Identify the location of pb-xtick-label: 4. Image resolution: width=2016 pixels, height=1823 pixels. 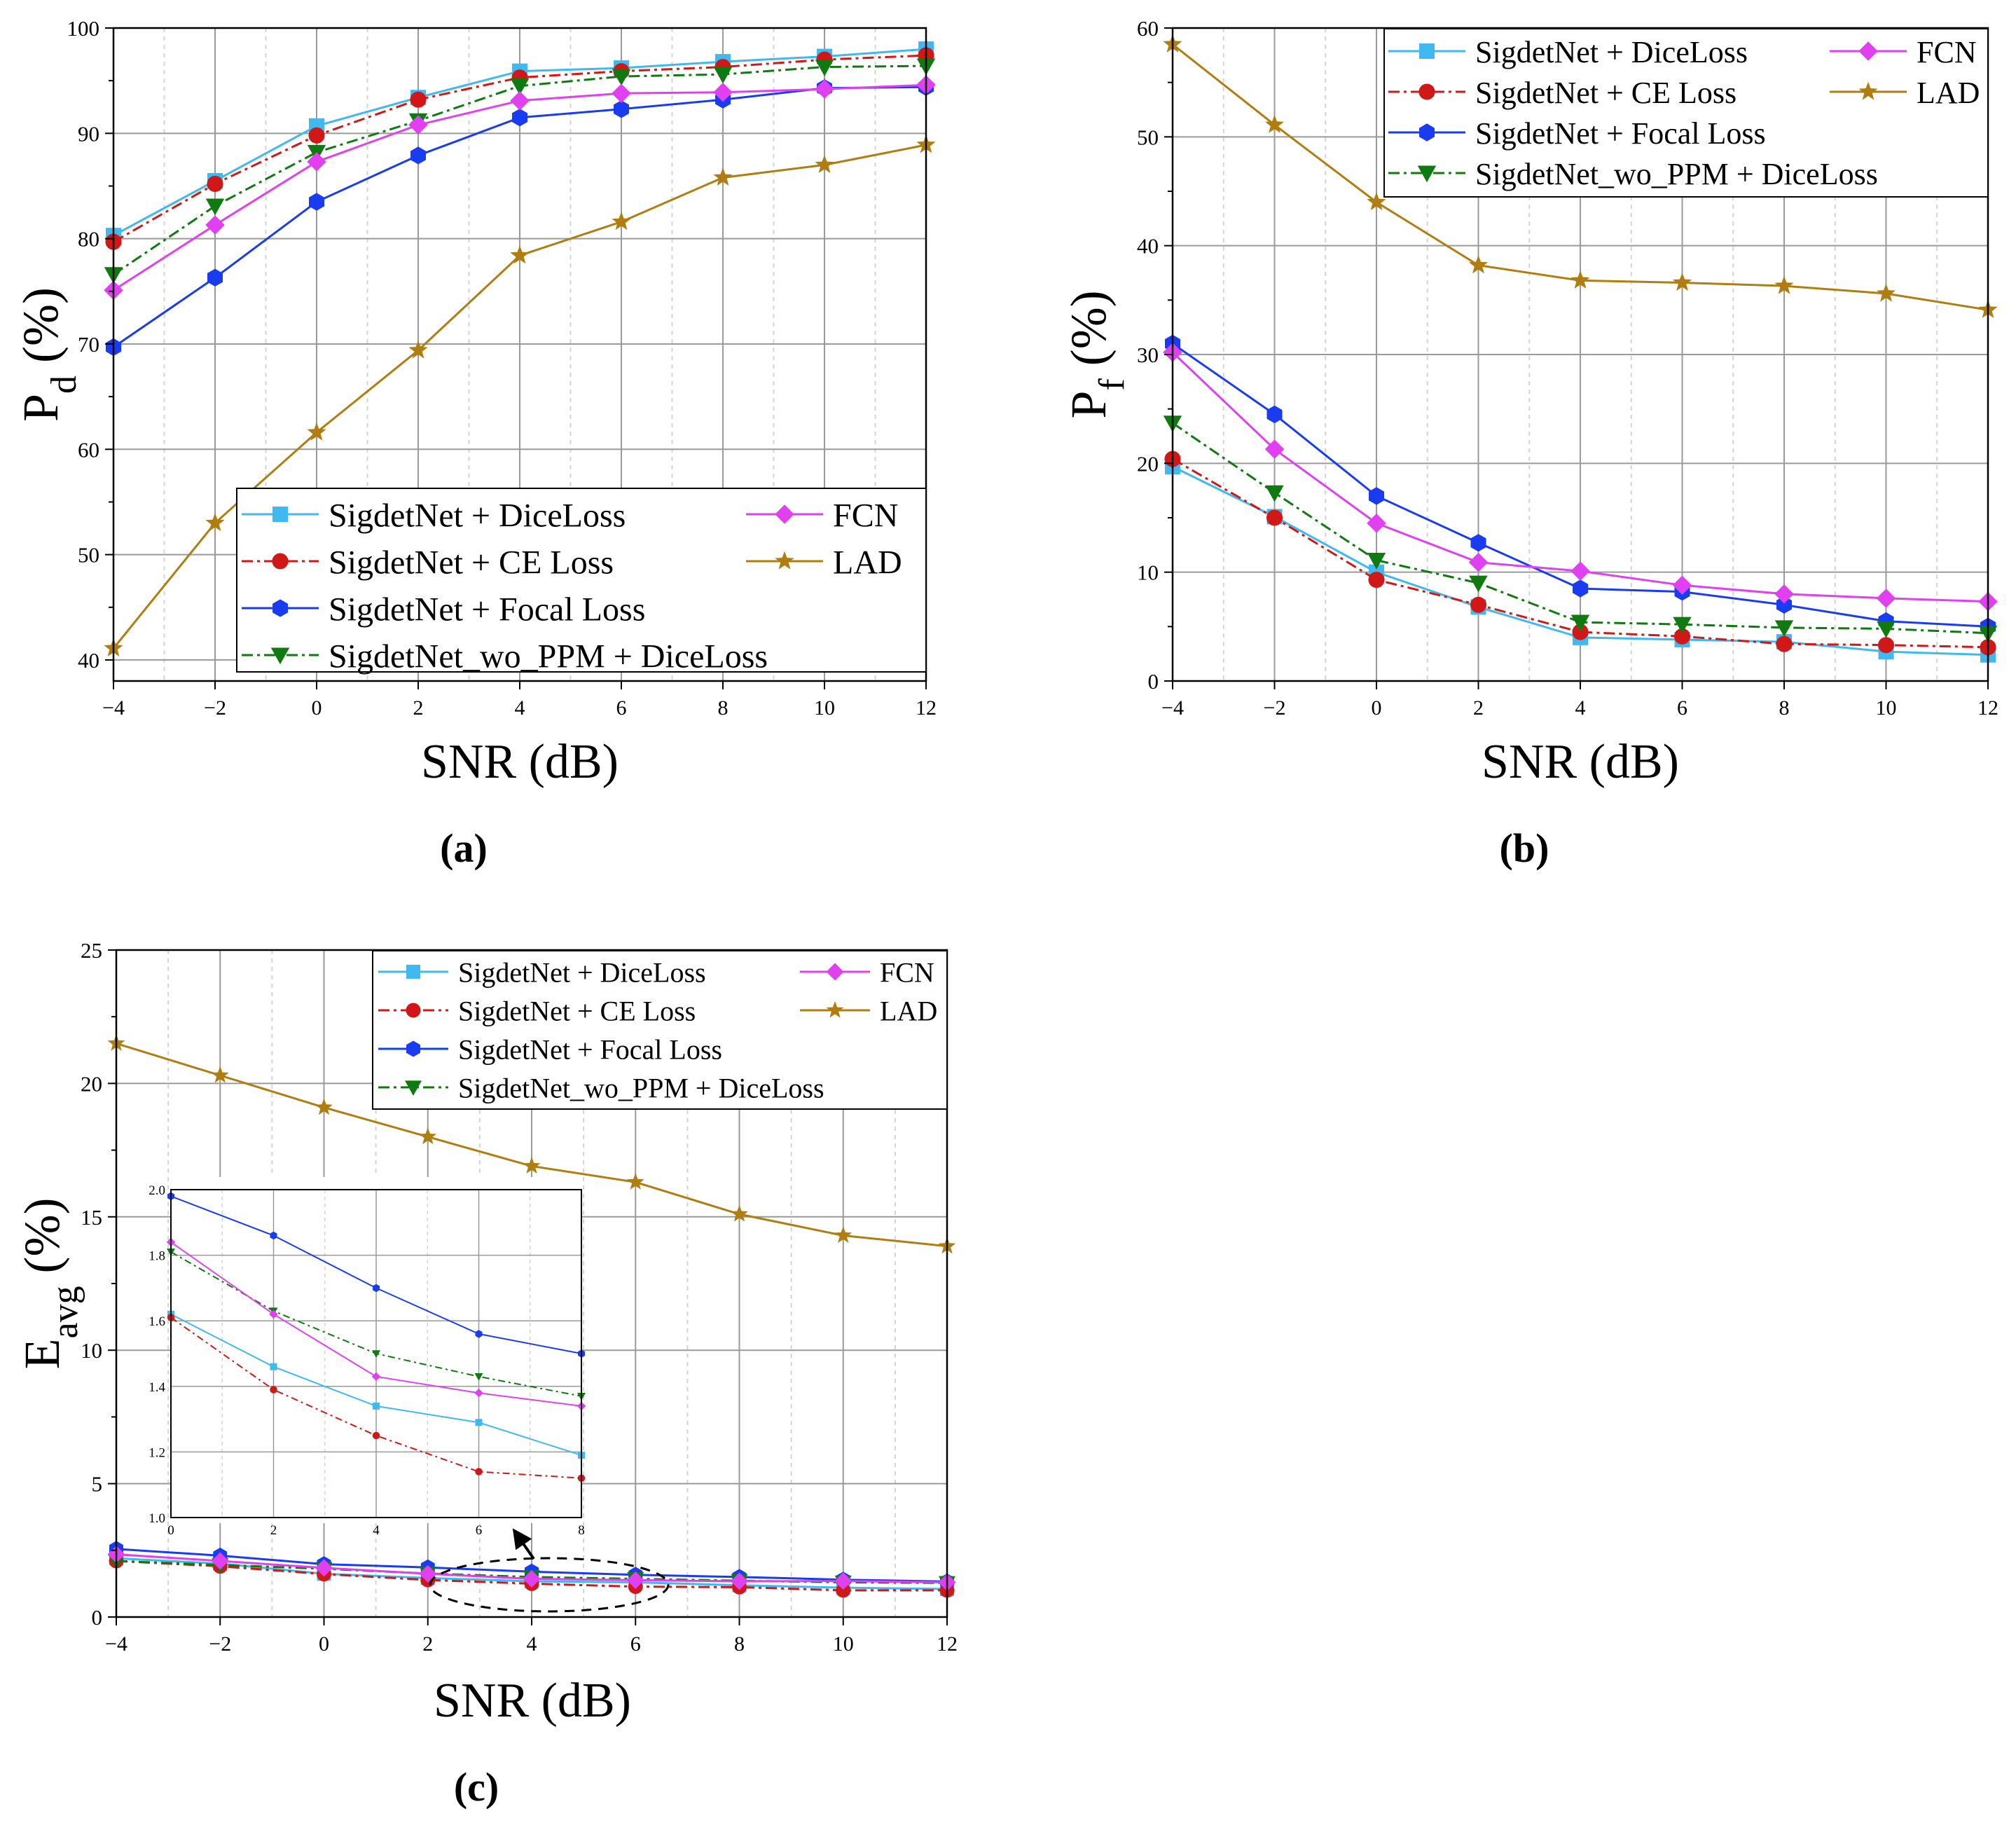
(1580, 708).